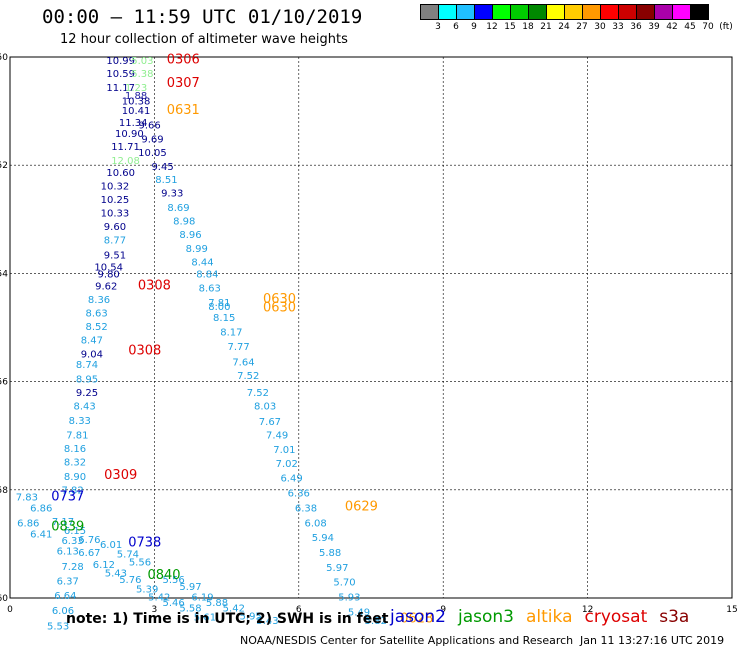 The height and width of the screenshot is (650, 740). Describe the element at coordinates (190, 587) in the screenshot. I see `swh-value-label: 5.97` at that location.